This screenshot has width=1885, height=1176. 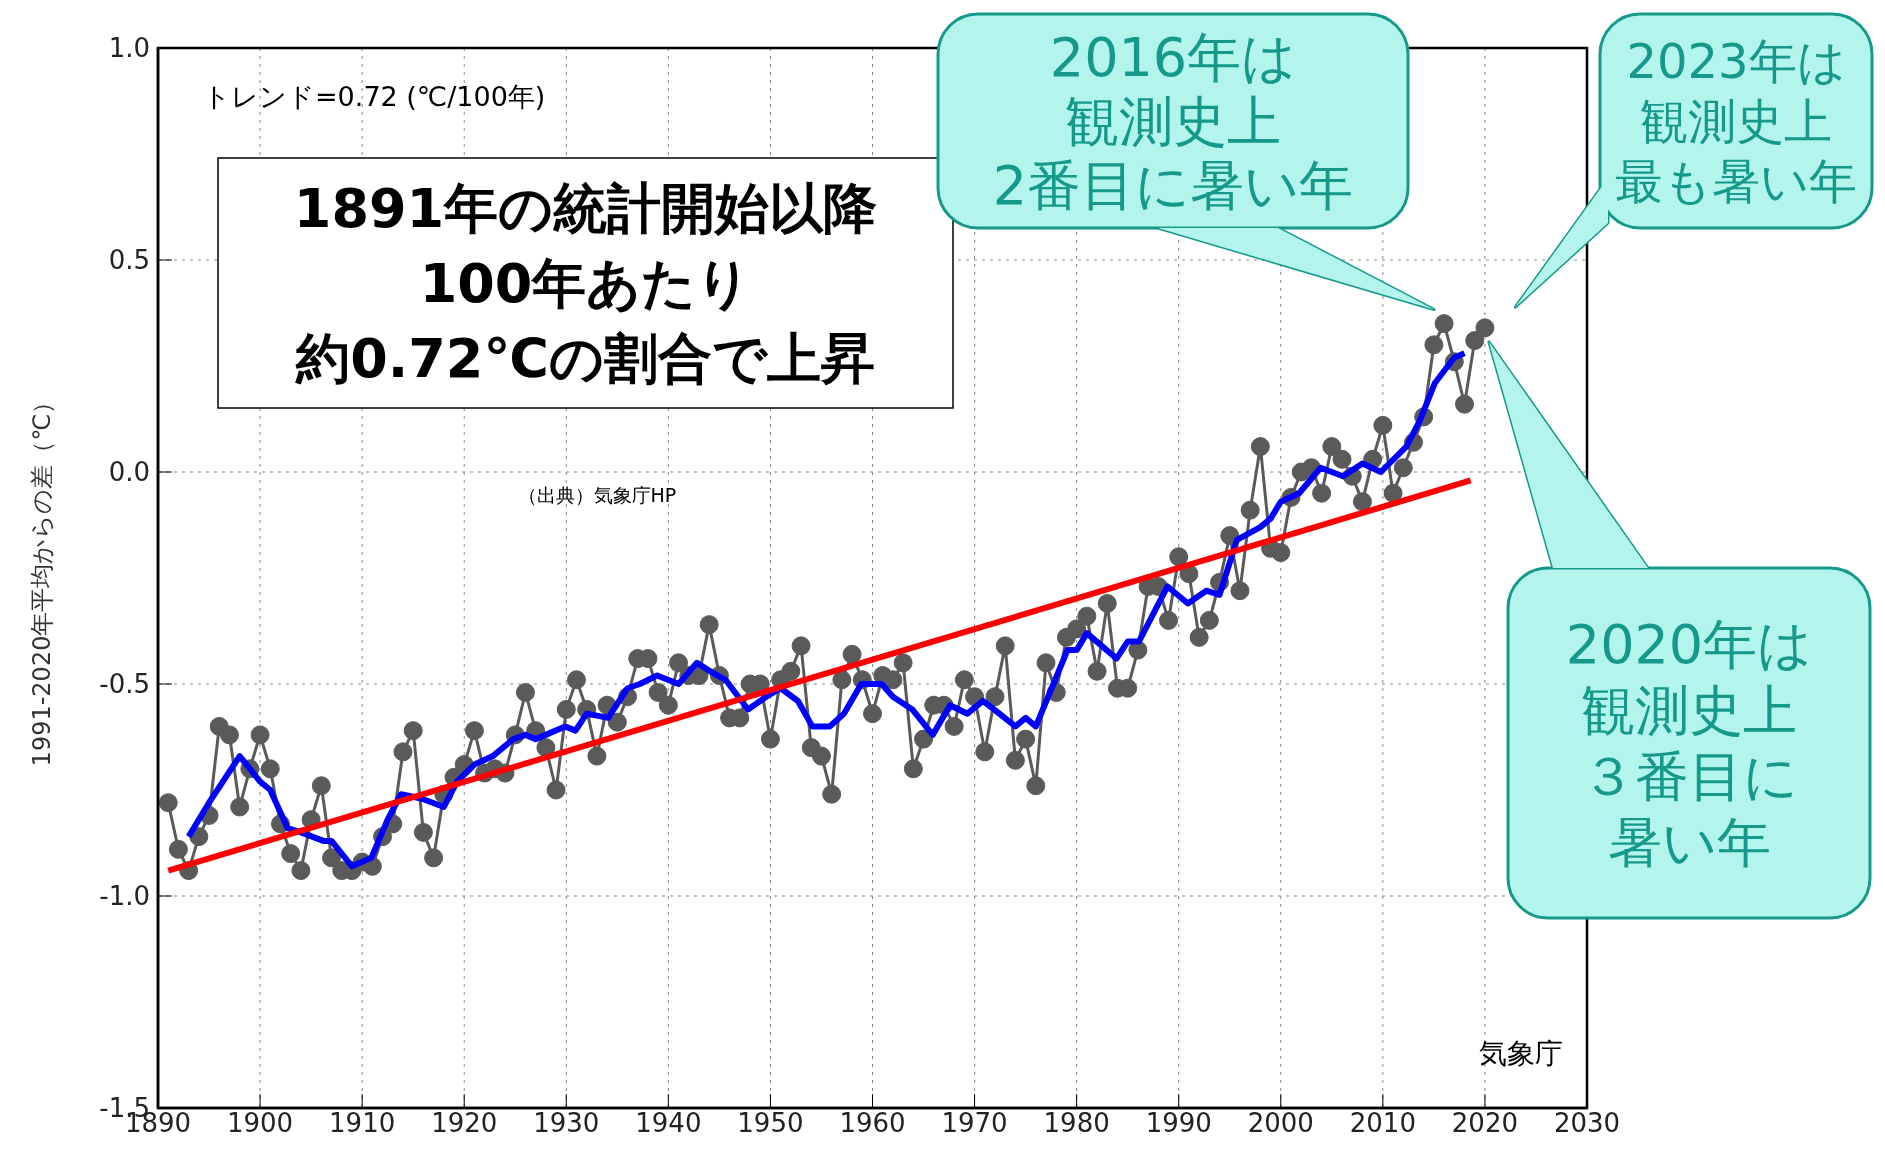 I want to click on y-tick-label: -1.0, so click(x=124, y=896).